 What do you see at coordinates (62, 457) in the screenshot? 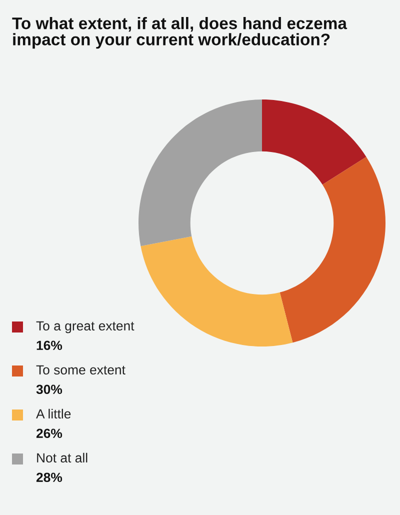
I see `legend-label: Not at all` at bounding box center [62, 457].